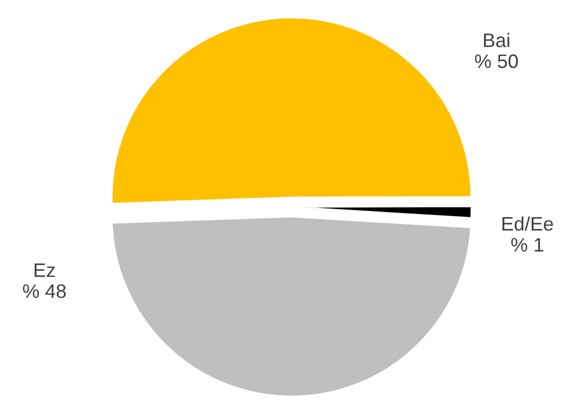  I want to click on data-label: % 50, so click(496, 61).